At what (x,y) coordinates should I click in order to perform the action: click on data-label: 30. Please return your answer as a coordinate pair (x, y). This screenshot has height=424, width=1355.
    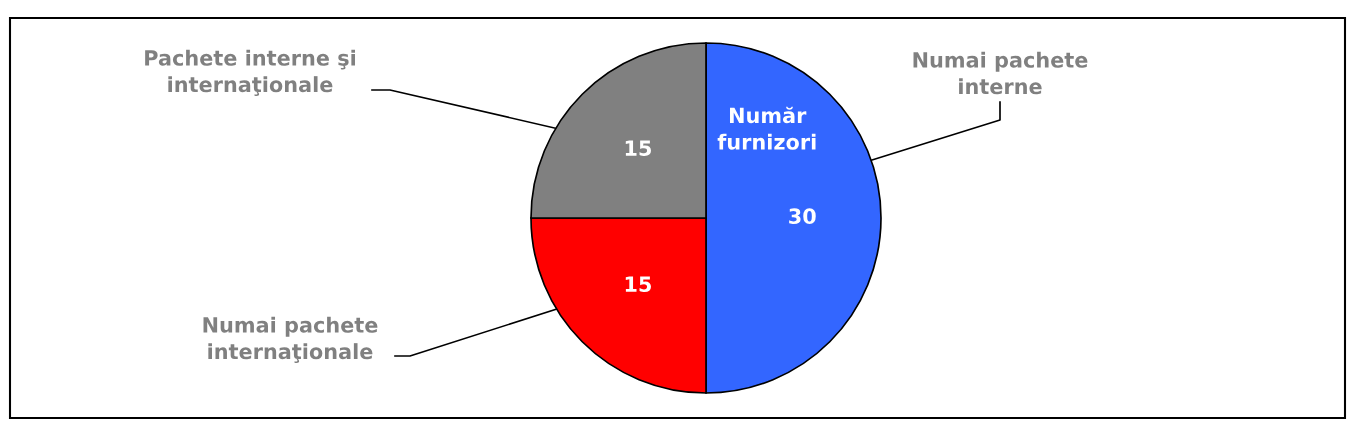
    Looking at the image, I should click on (802, 216).